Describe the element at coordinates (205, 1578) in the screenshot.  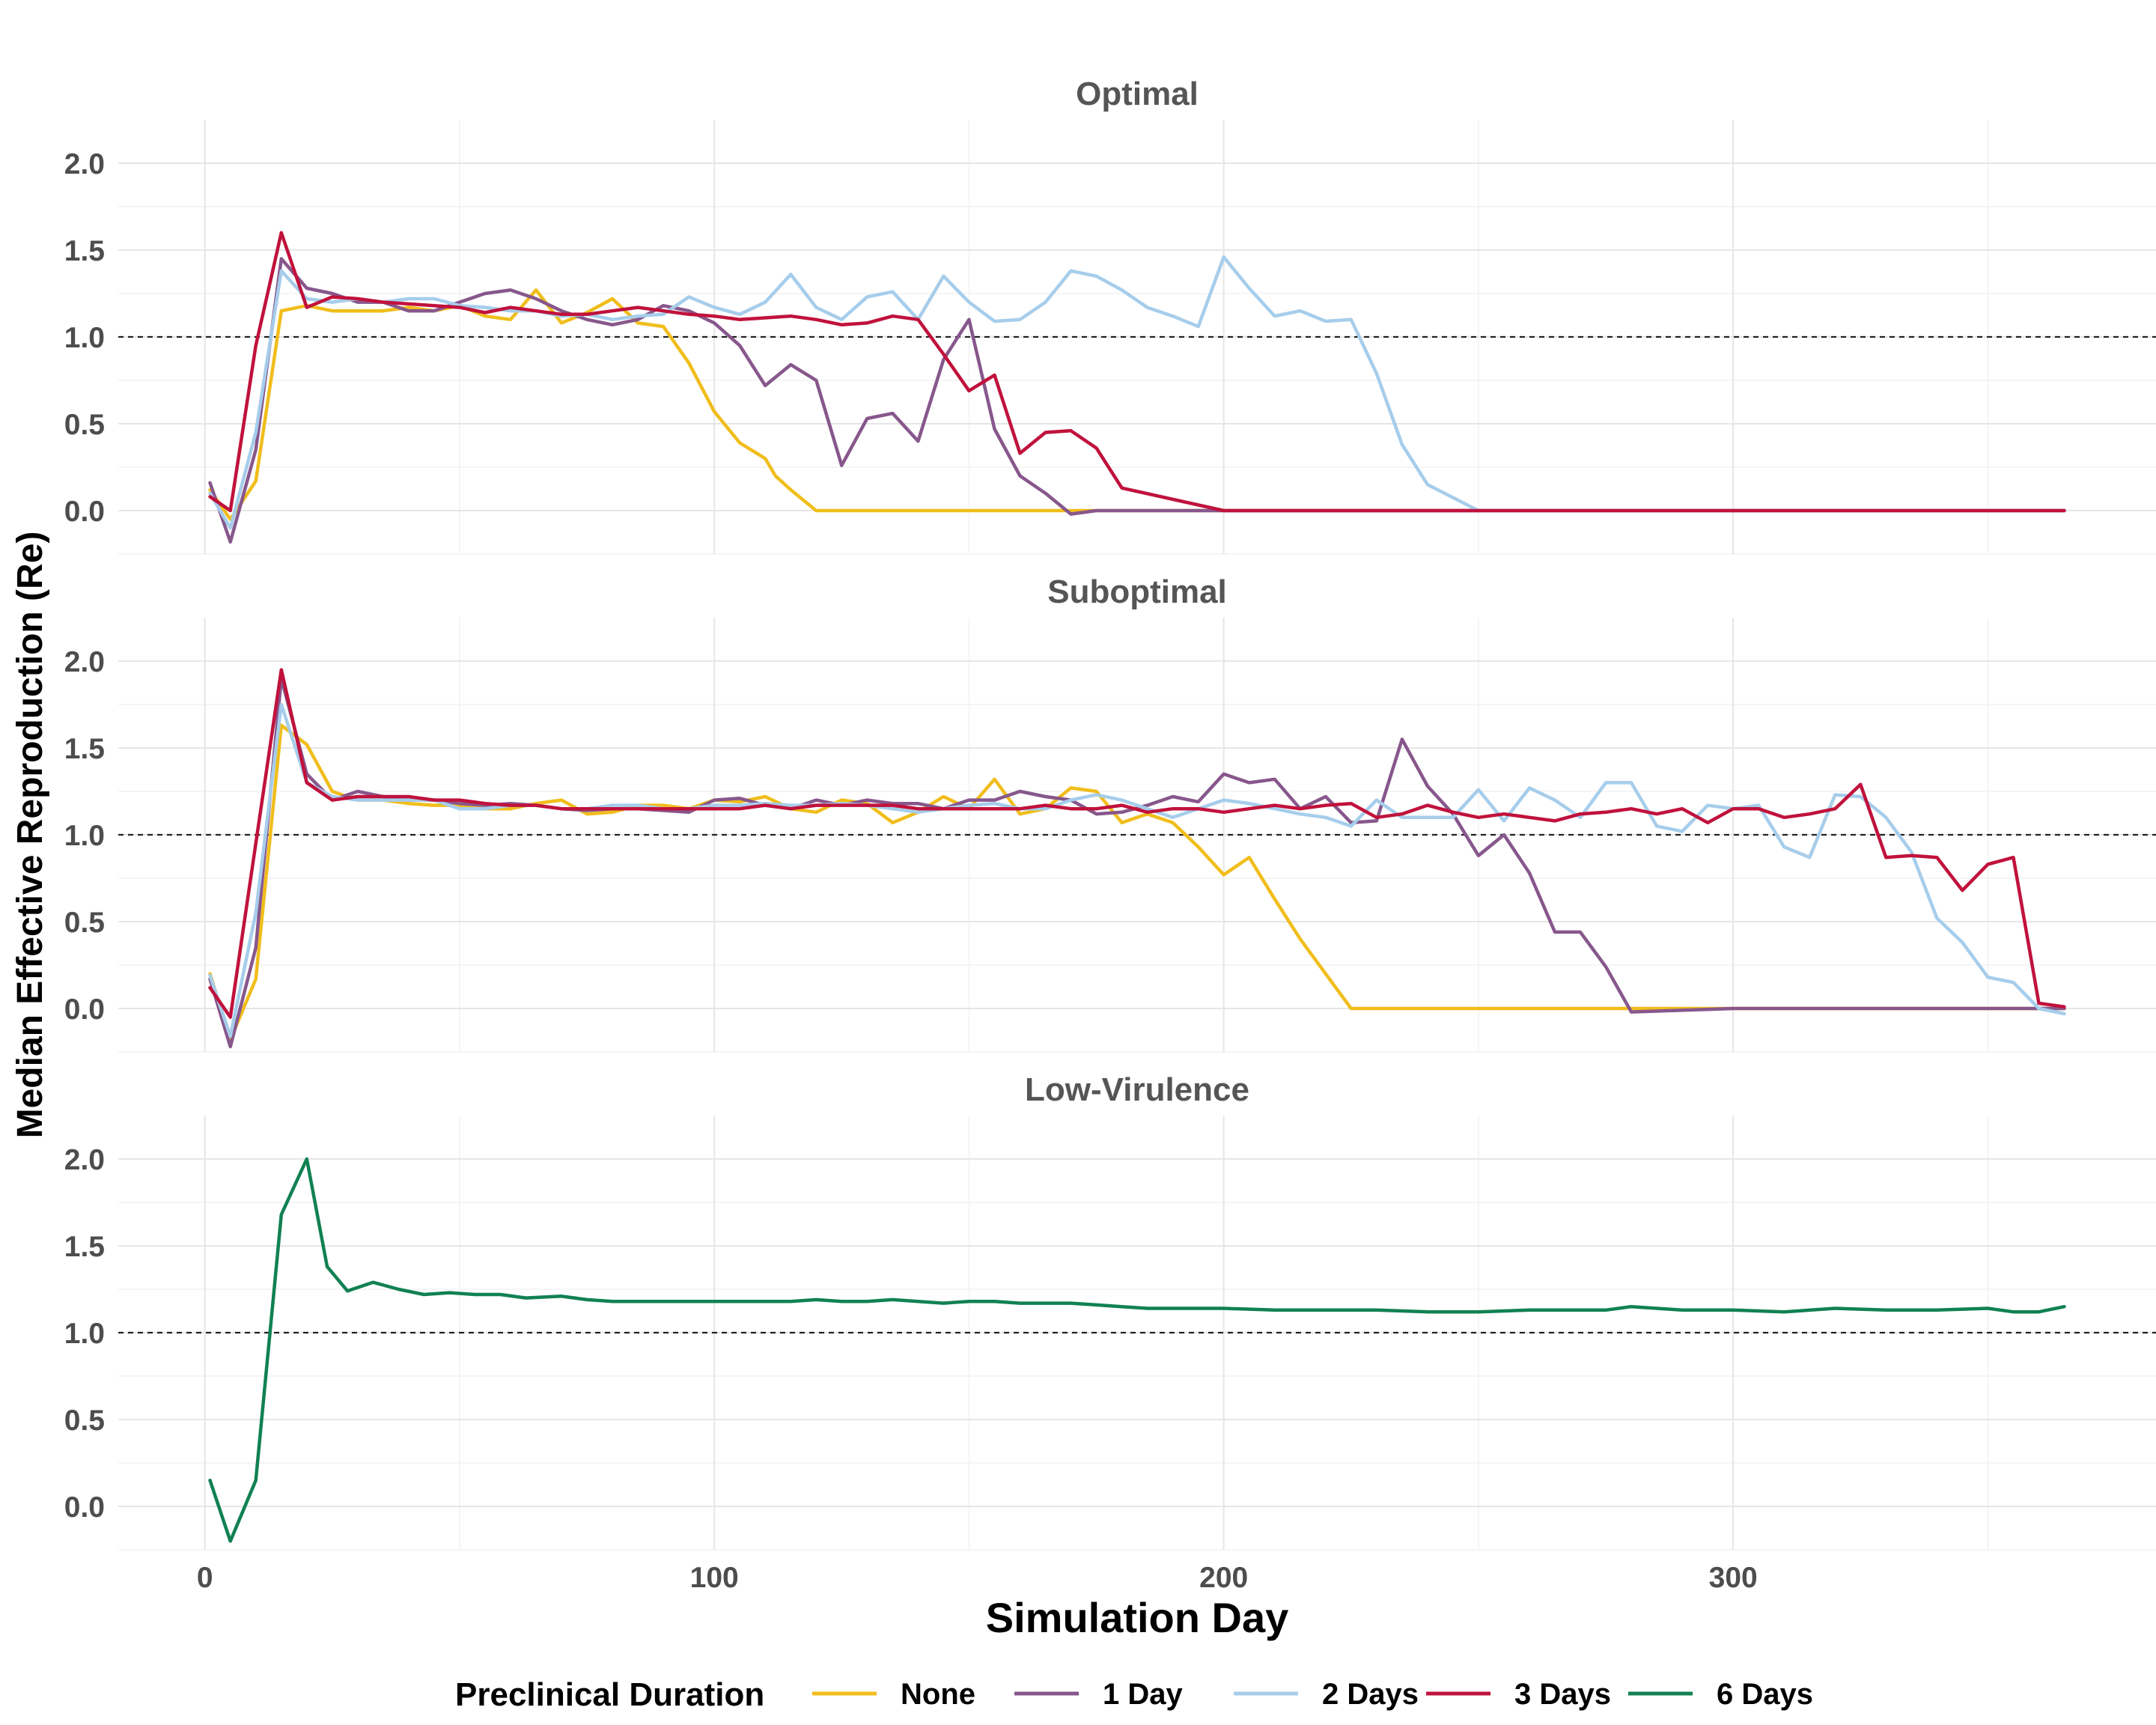
I see `x-tick-label: 0` at that location.